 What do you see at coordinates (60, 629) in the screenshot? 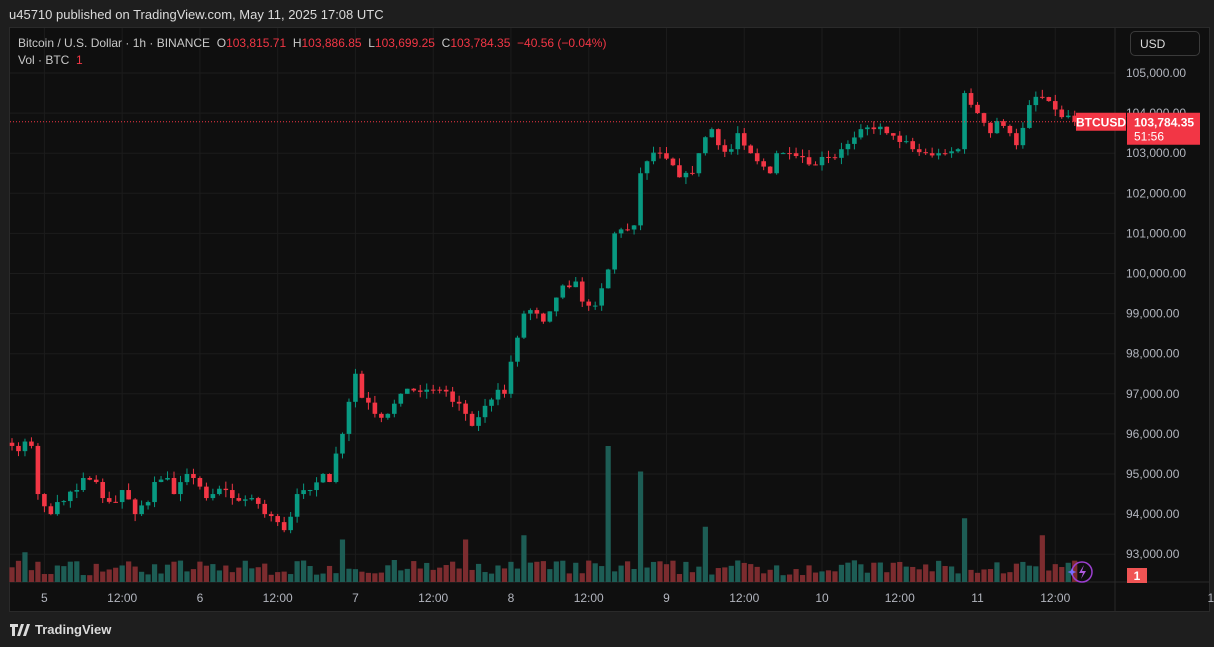
I see `tradingview-logo: TradingView` at bounding box center [60, 629].